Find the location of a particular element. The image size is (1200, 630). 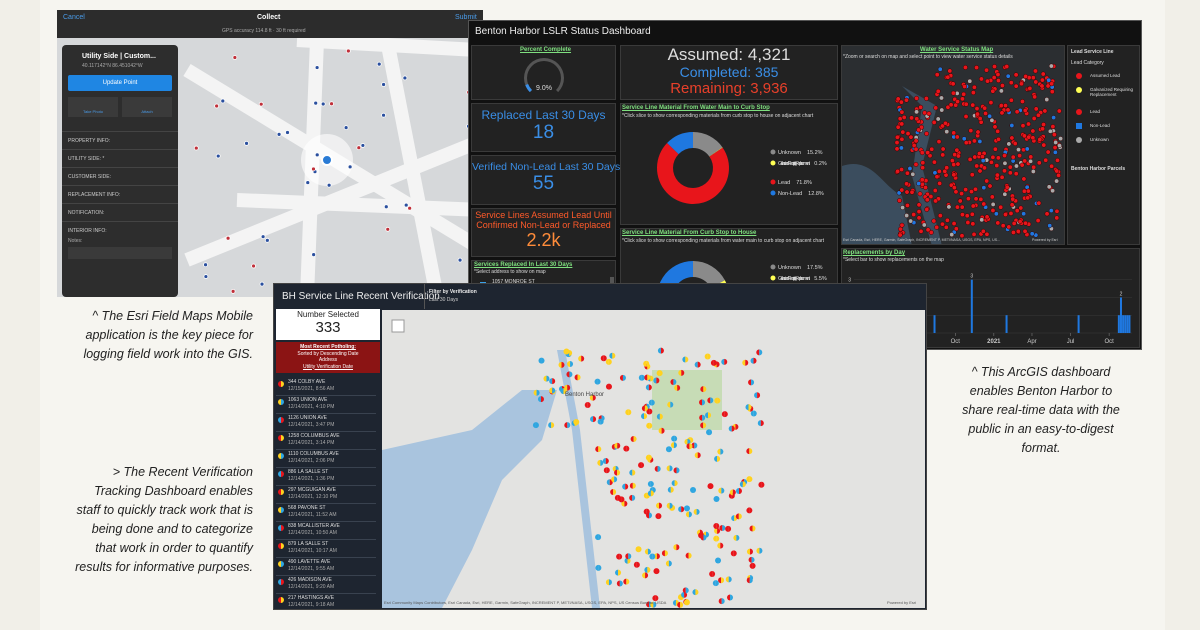

list-row: 1063 UNION AVE 12/14/2021, 4:10 PM is located at coordinates (326, 405).